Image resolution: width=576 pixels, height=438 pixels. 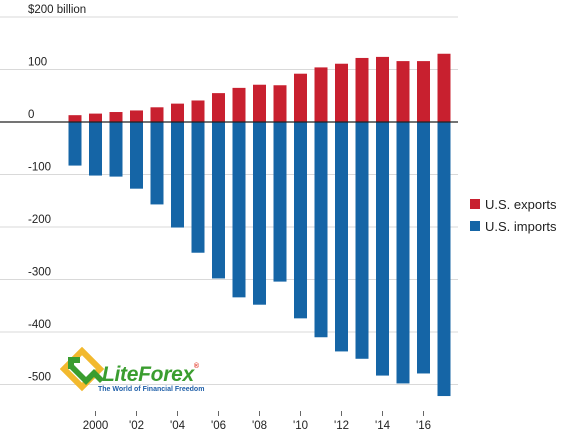 What do you see at coordinates (521, 204) in the screenshot?
I see `legend-label: U.S. exports` at bounding box center [521, 204].